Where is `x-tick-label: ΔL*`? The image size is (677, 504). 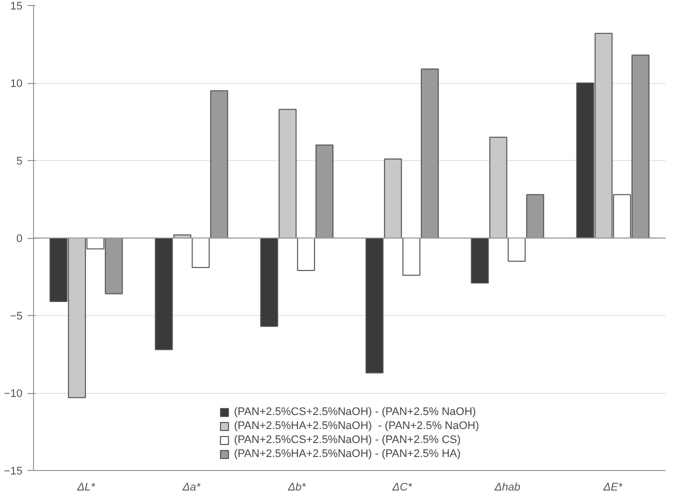
x-tick-label: ΔL* is located at coordinates (86, 488).